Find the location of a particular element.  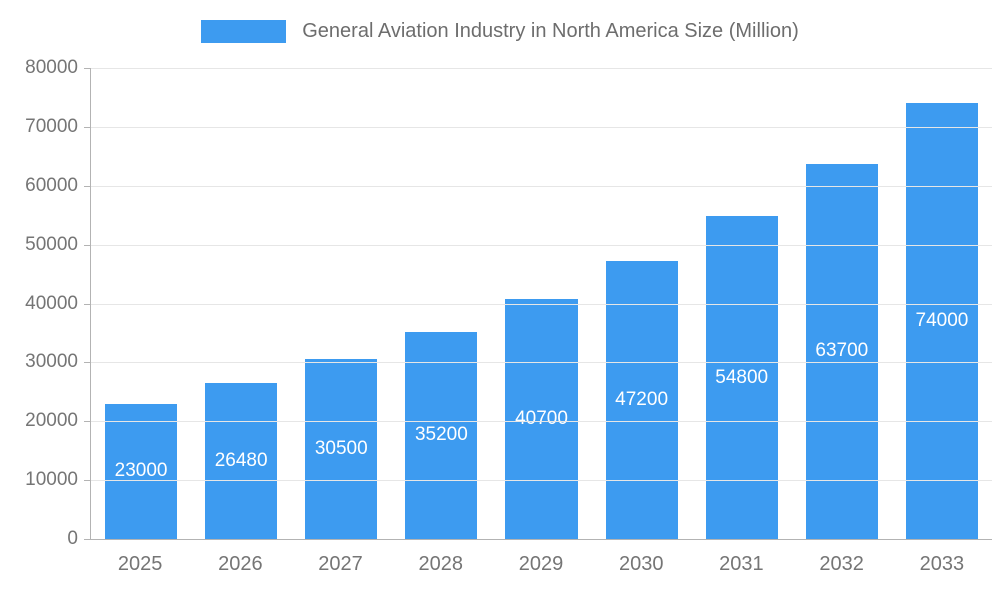

y-axis-tick-label: 70000 is located at coordinates (51, 126).